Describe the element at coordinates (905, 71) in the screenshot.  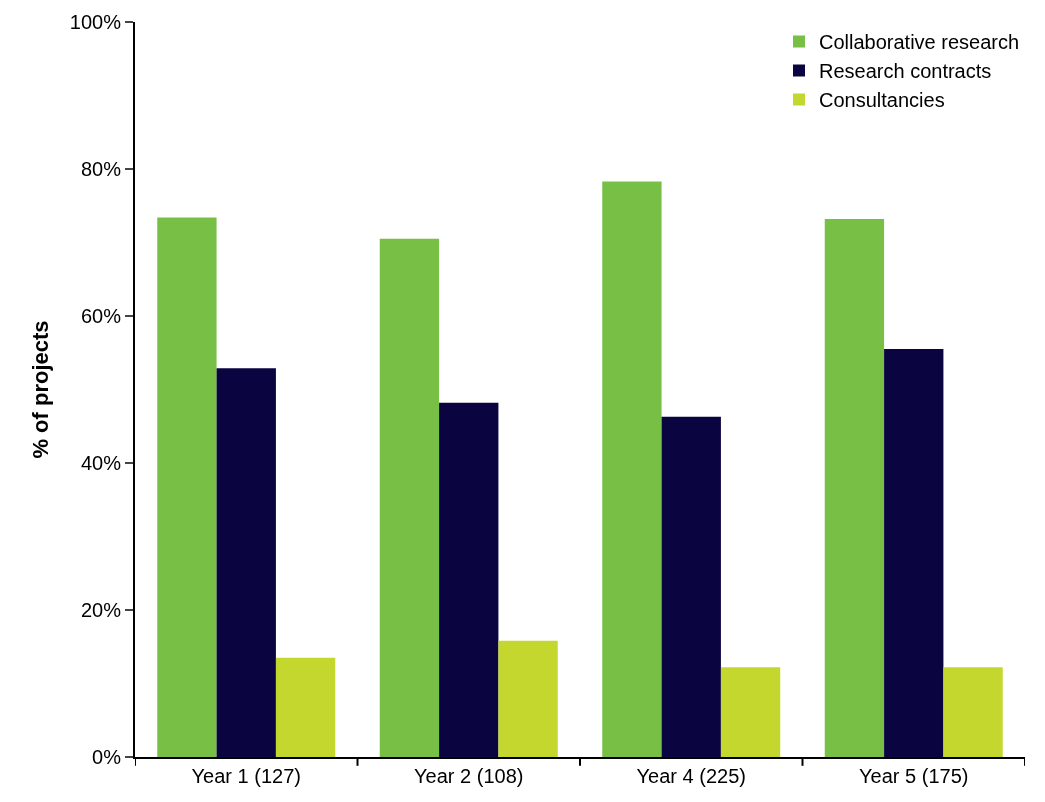
I see `legend-label: Research contracts` at that location.